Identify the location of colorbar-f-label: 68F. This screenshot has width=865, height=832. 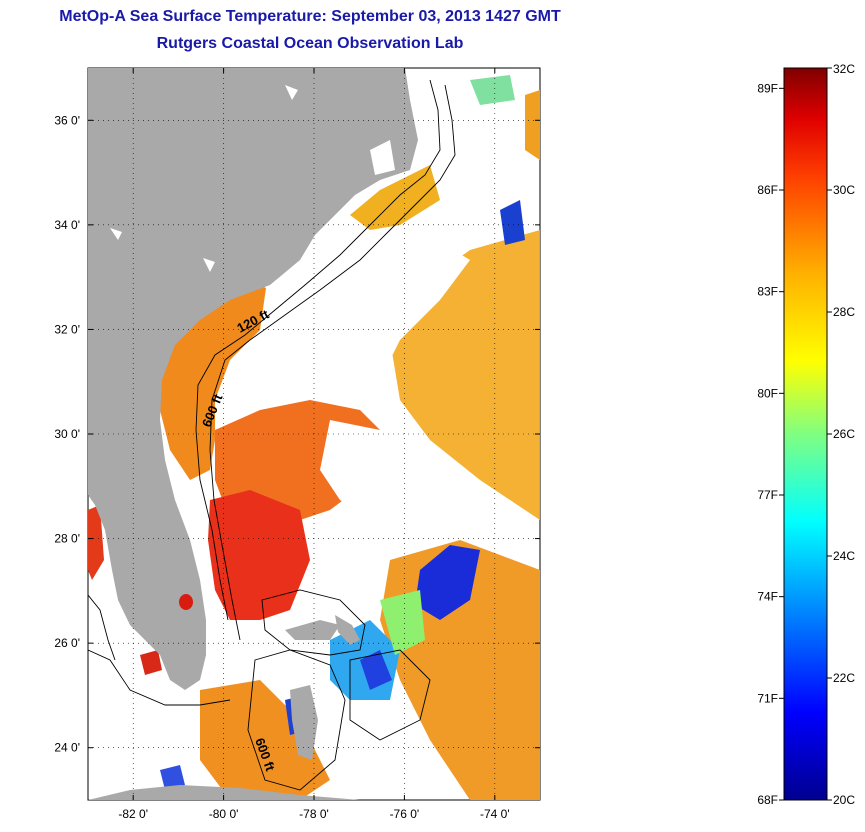
(767, 800).